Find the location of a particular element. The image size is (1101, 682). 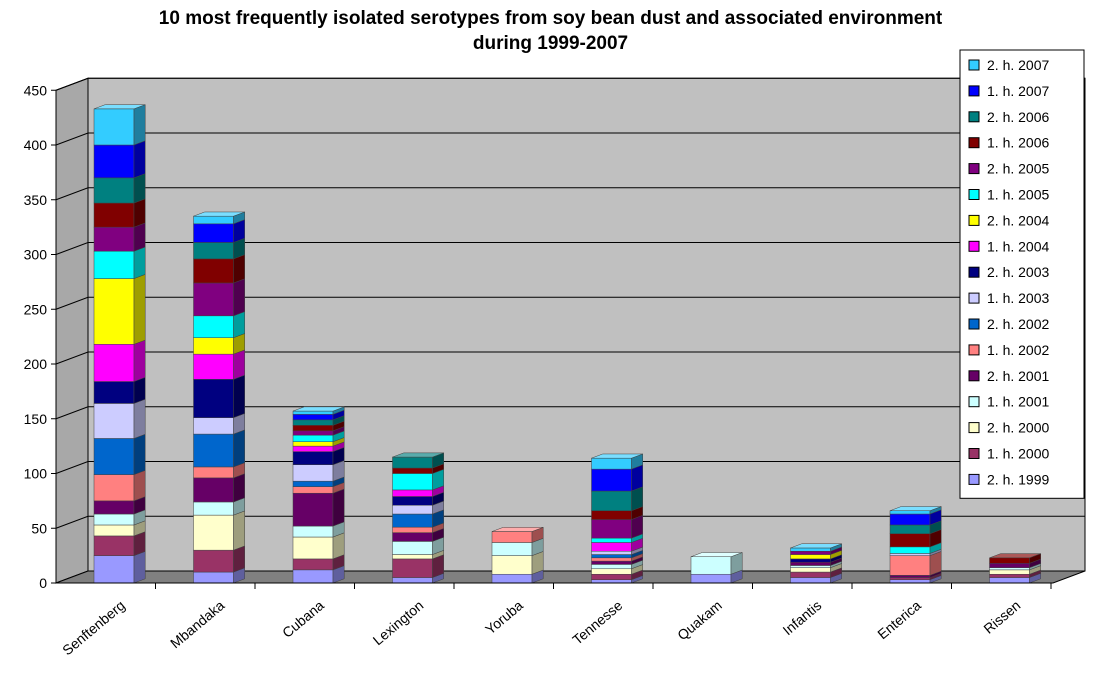

y-tick-label: 150 is located at coordinates (36, 419).